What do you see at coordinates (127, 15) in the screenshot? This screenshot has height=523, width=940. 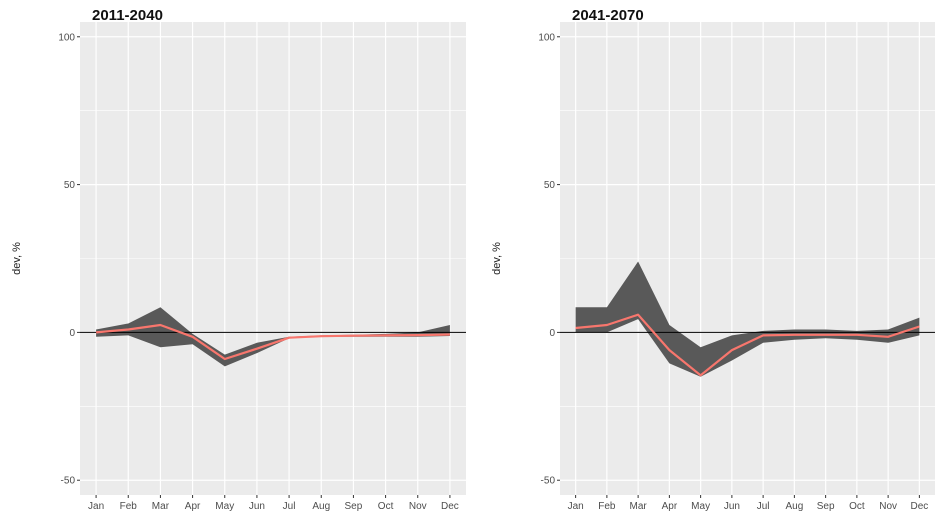 I see `panel-title: 2011-2040` at bounding box center [127, 15].